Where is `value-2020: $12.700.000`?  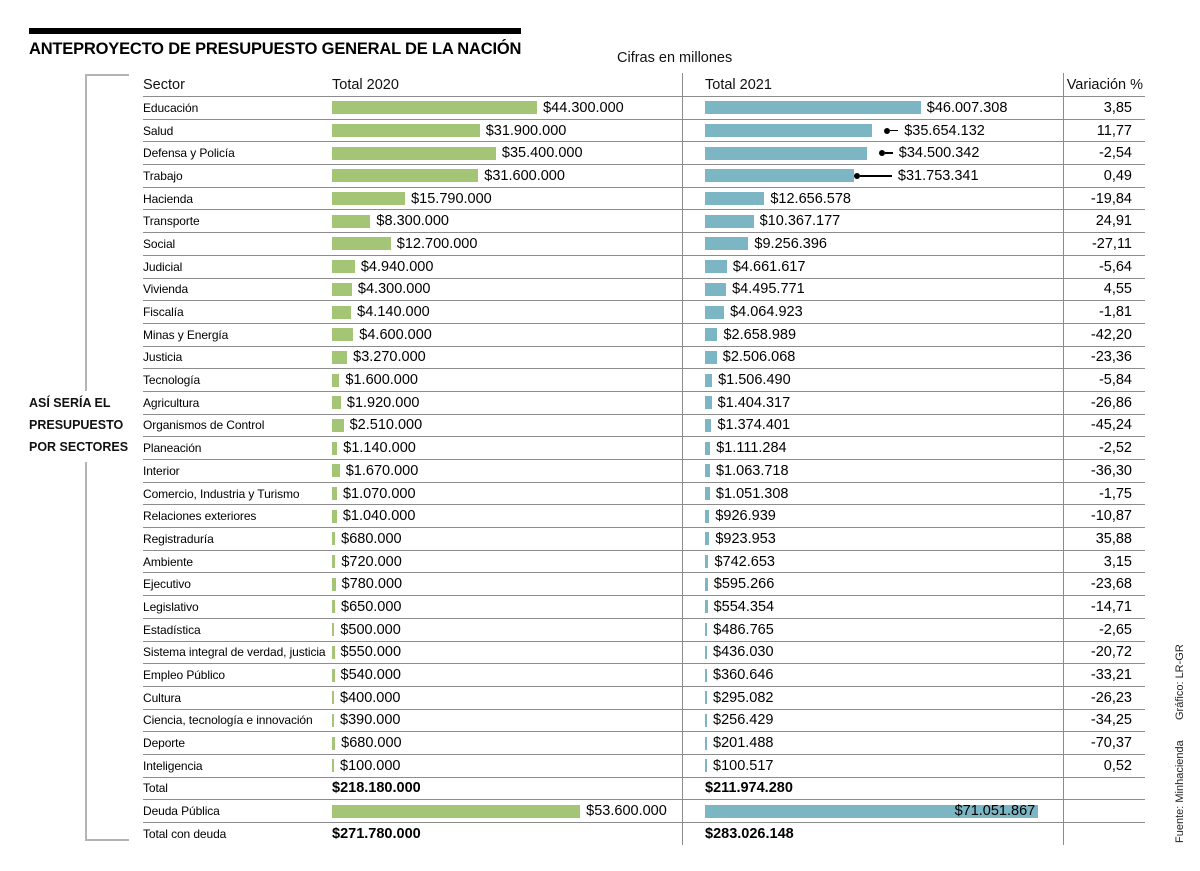 value-2020: $12.700.000 is located at coordinates (437, 243).